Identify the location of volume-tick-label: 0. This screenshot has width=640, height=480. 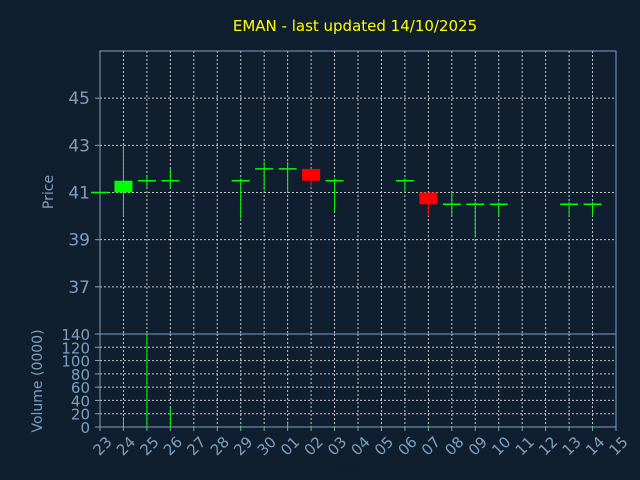
(85, 428).